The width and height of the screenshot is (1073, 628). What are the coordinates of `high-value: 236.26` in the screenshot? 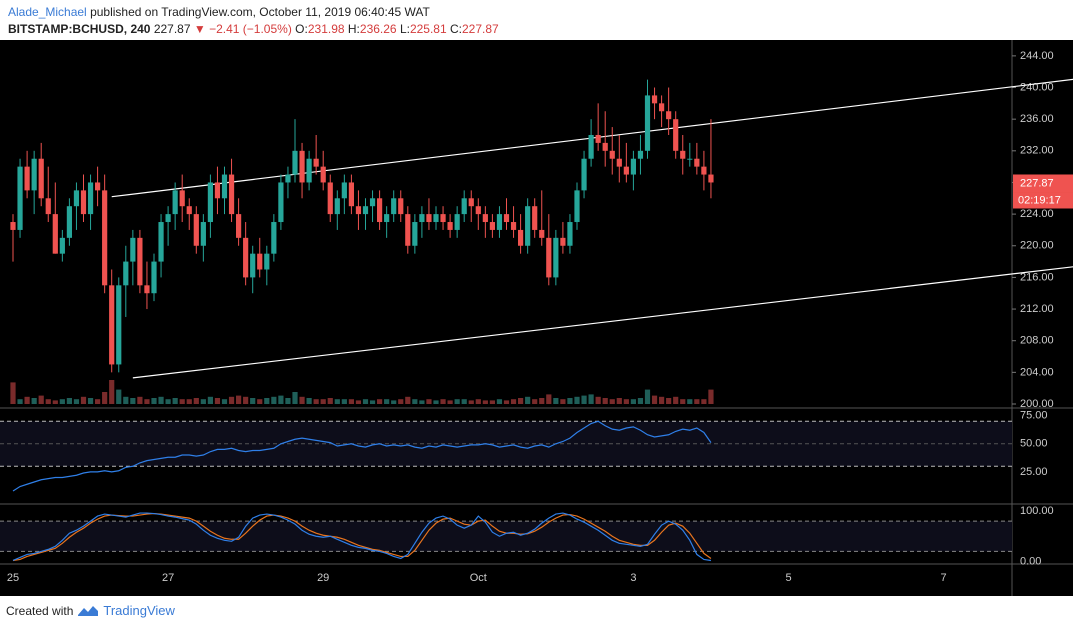 It's located at (378, 29).